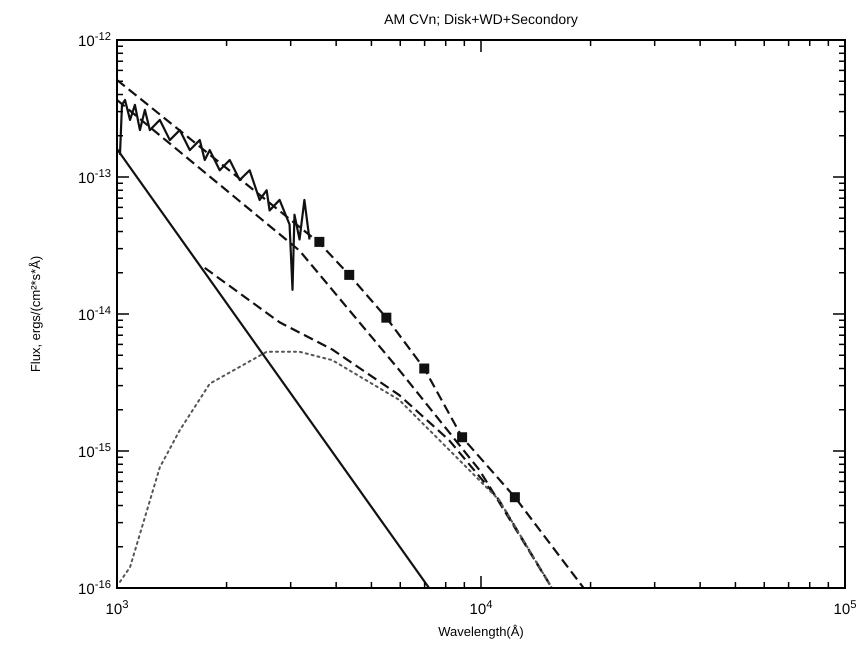 This screenshot has height=646, width=867. I want to click on x-tick-label: 10$^{5}$, so click(845, 608).